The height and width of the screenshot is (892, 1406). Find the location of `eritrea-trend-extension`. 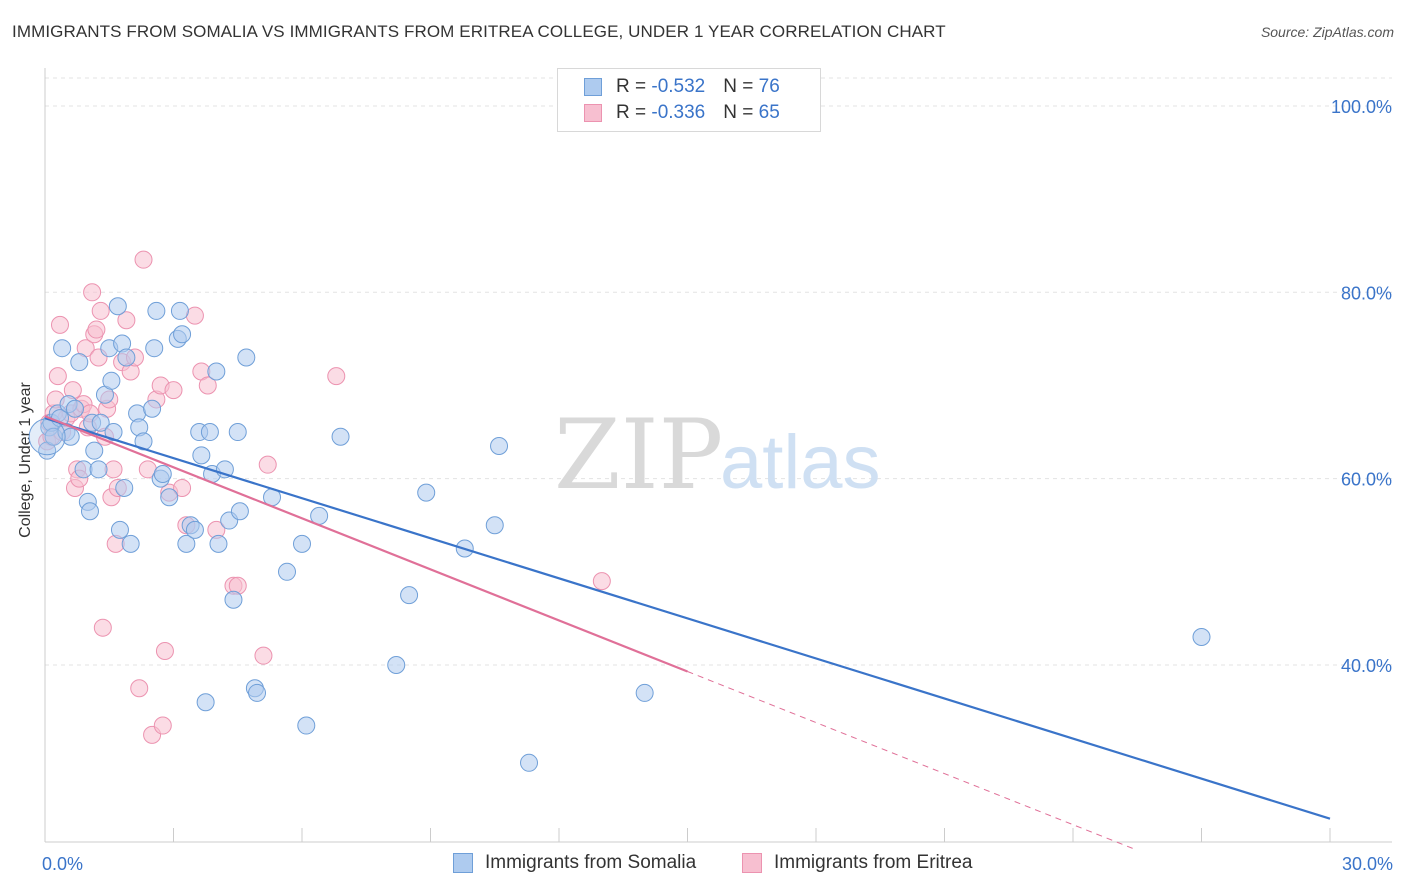

eritrea-trend-extension is located at coordinates (910, 760).